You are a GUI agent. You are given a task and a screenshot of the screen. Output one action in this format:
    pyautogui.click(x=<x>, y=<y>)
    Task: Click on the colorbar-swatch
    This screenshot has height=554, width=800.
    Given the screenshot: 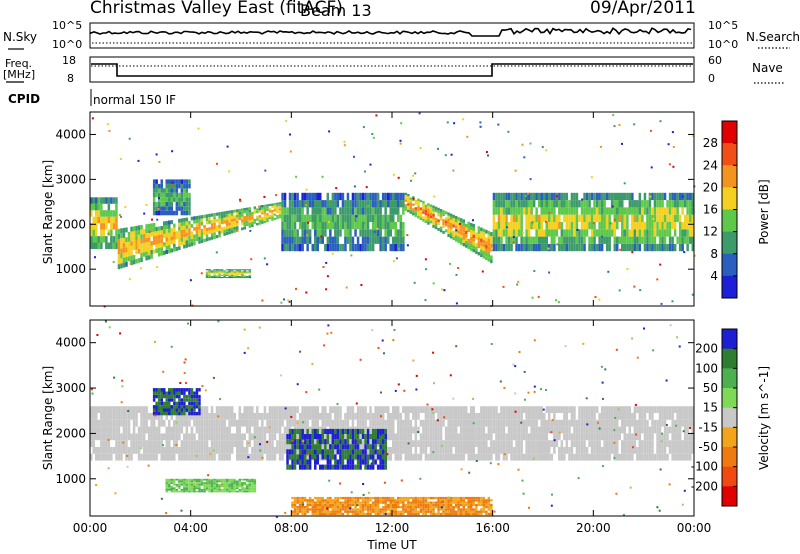 What is the action you would take?
    pyautogui.click(x=729, y=154)
    